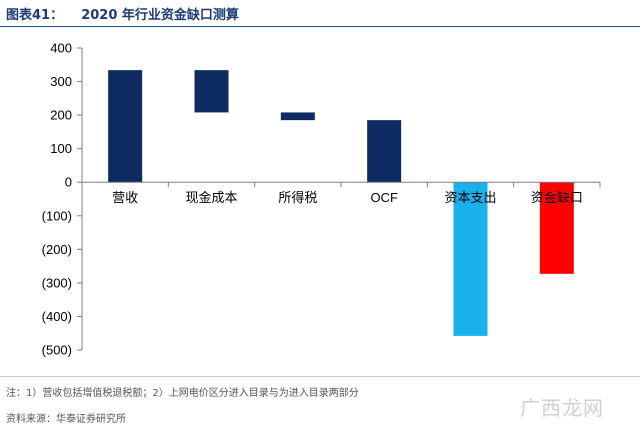 The image size is (640, 434). Describe the element at coordinates (470, 198) in the screenshot. I see `x-category-label: 资本支出` at that location.